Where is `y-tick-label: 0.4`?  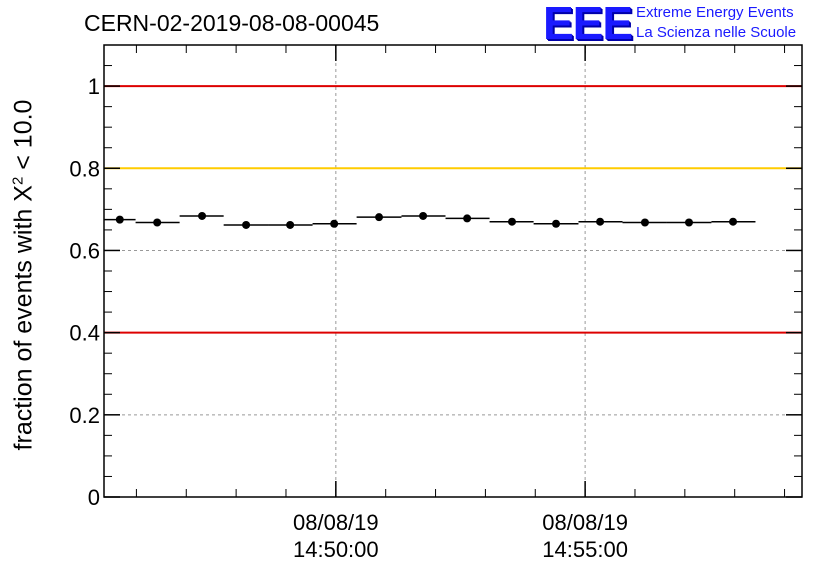 y-tick-label: 0.4 is located at coordinates (84, 333).